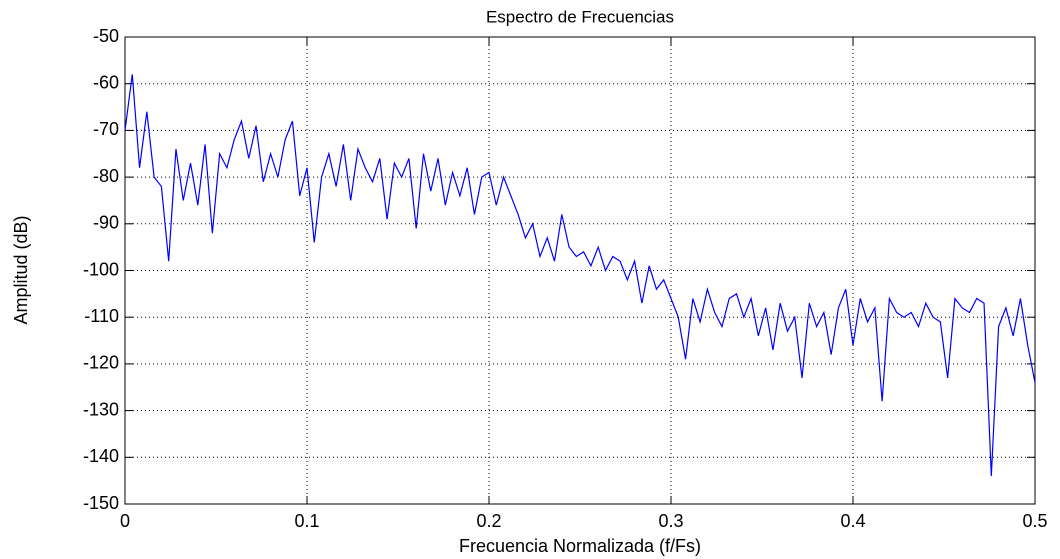 This screenshot has height=559, width=1060. Describe the element at coordinates (21, 269) in the screenshot. I see `y-axis-label: Amplitud (dB)` at that location.